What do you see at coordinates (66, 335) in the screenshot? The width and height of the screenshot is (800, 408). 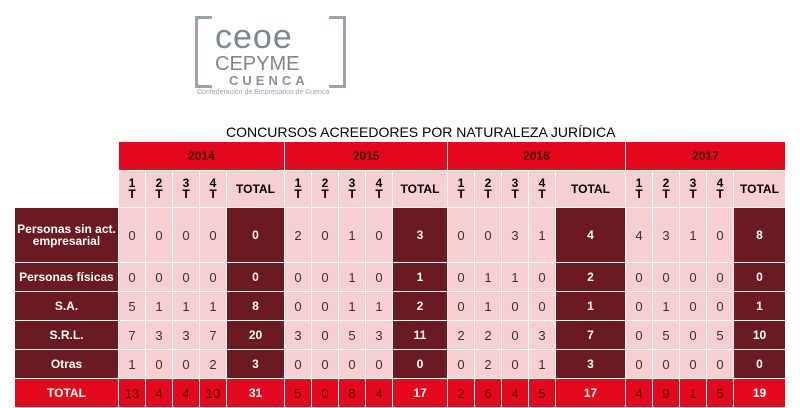 I see `row-label: S.R.L.` at bounding box center [66, 335].